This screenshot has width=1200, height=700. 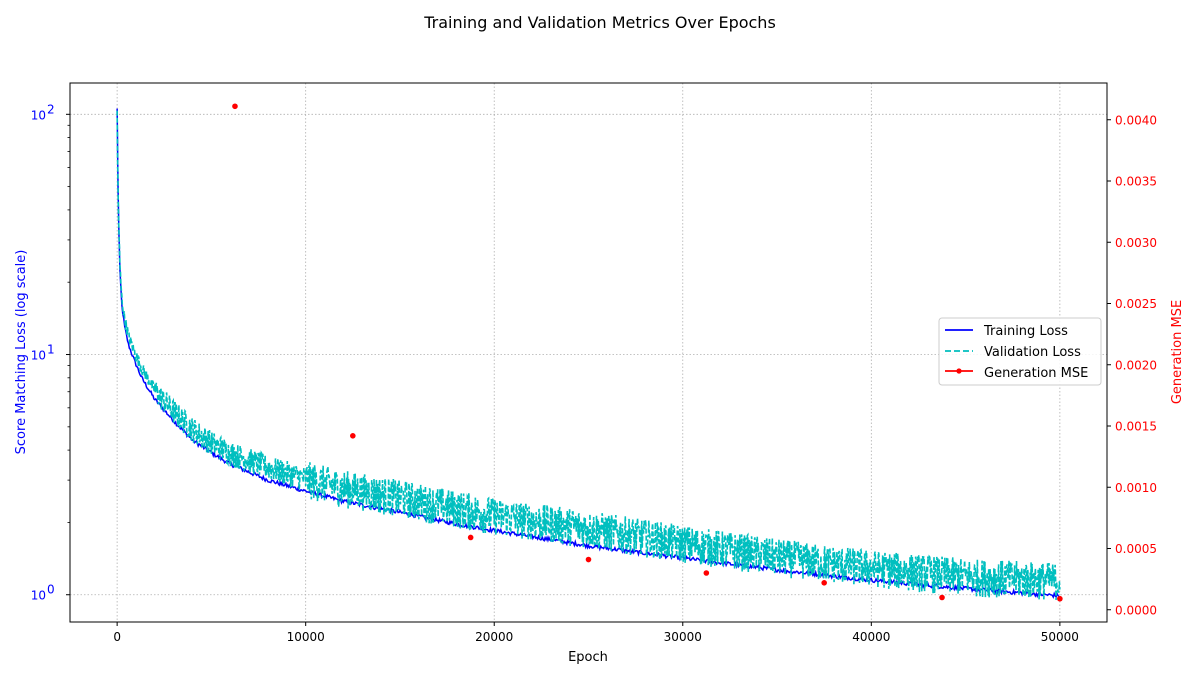 What do you see at coordinates (596, 633) in the screenshot?
I see `x-axis: 0 10000 20000 30000 40000 50000` at bounding box center [596, 633].